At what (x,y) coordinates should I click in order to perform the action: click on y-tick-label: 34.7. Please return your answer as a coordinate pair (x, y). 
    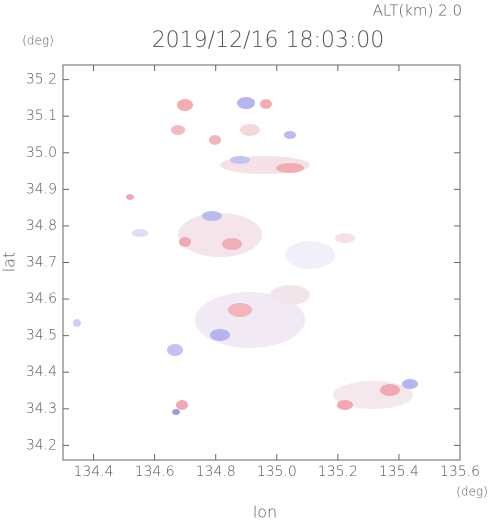
    Looking at the image, I should click on (41, 263).